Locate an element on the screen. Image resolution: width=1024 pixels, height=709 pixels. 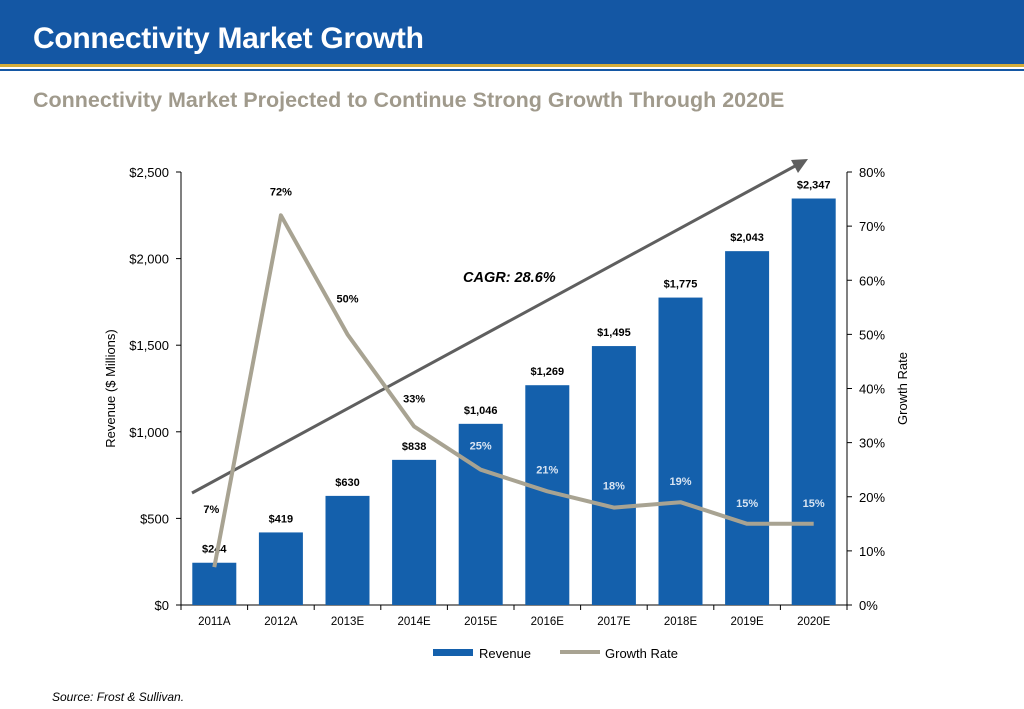
revenue-bar-label: $1,775 is located at coordinates (681, 285).